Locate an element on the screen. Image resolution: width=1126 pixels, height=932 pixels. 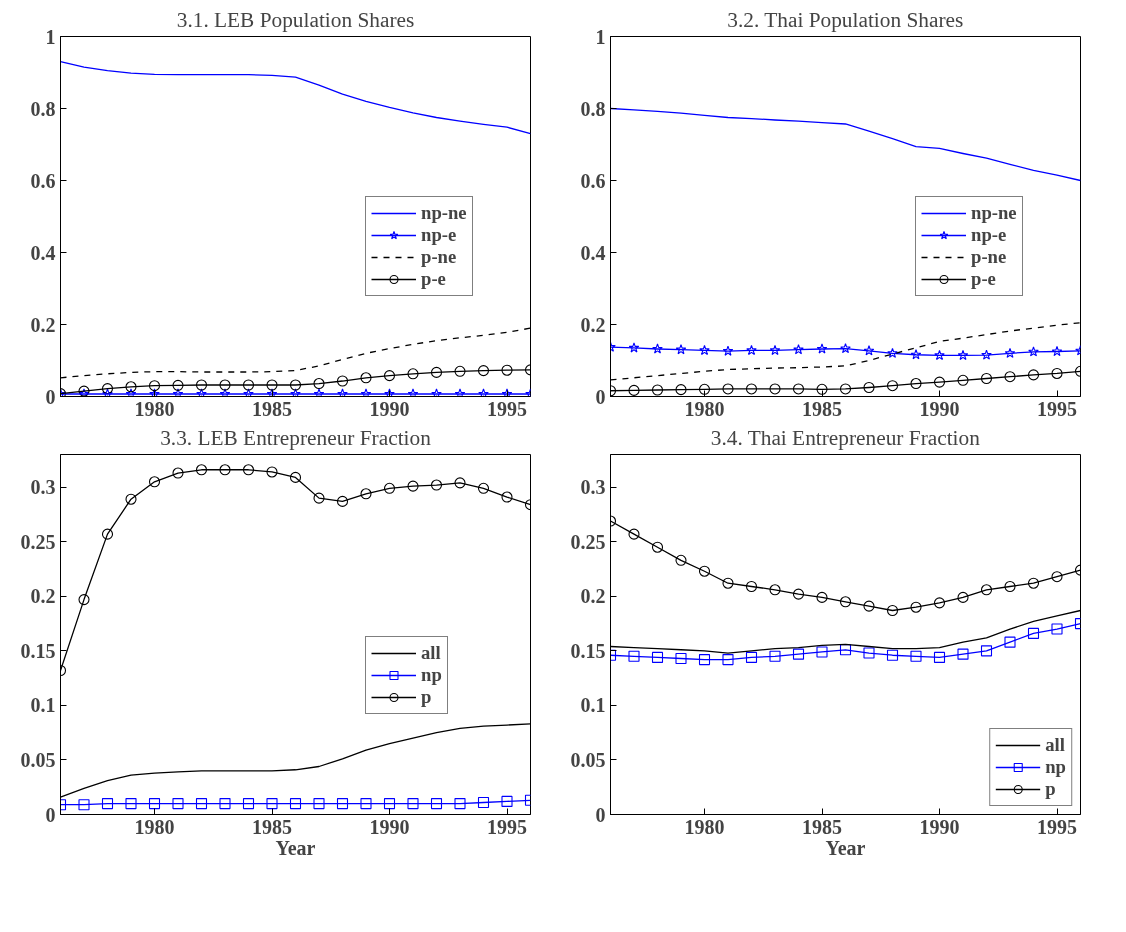
chart-title: 3.1. LEB Population Shares is located at coordinates (295, 19).